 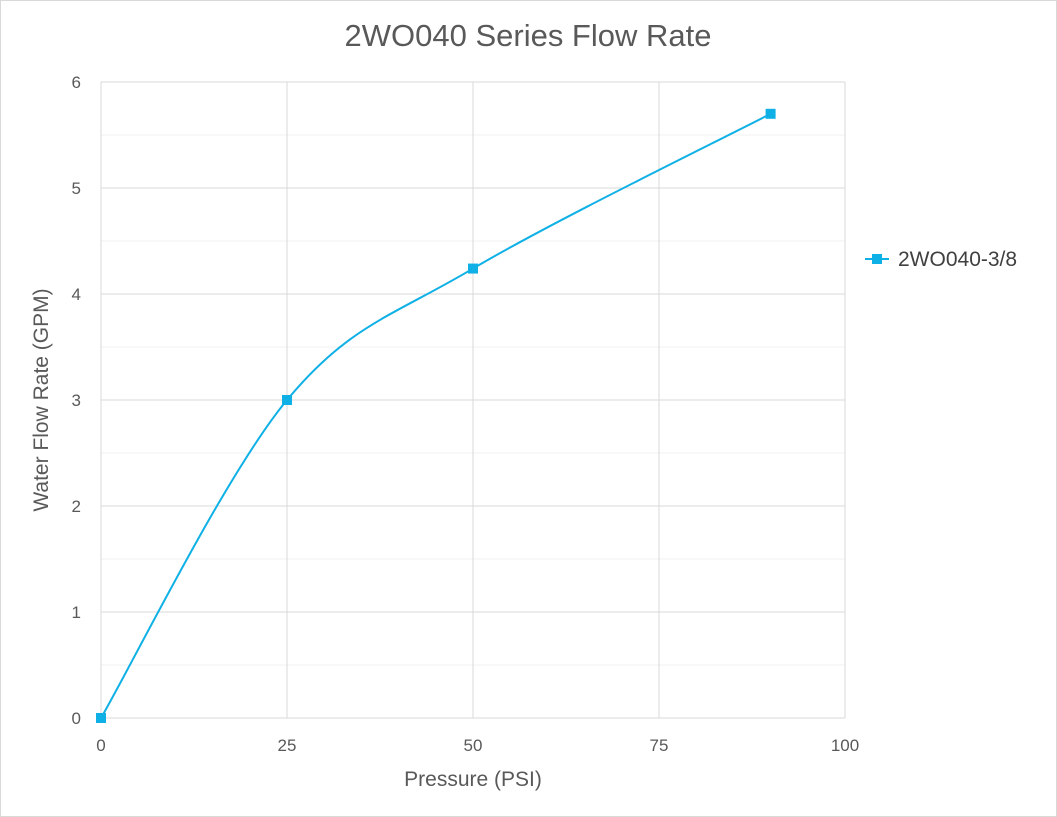 What do you see at coordinates (76, 718) in the screenshot?
I see `y-tick-label: 0` at bounding box center [76, 718].